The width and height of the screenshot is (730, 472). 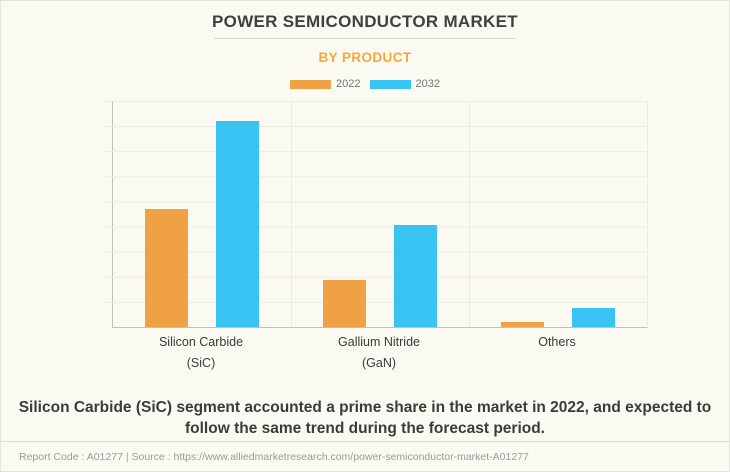 I want to click on chart-subtitle: BY PRODUCT, so click(x=365, y=57).